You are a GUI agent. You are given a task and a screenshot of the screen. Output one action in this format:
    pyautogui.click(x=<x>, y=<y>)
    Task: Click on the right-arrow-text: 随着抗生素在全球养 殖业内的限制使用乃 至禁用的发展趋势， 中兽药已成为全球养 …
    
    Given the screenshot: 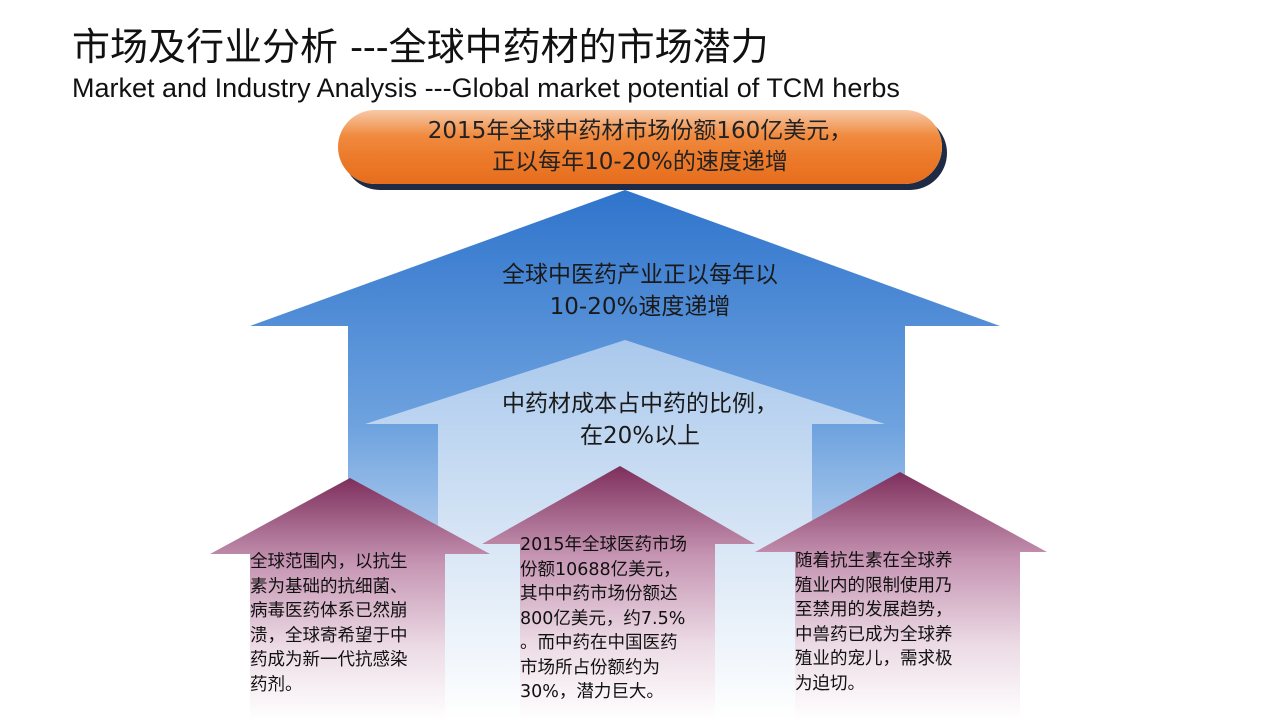 What is the action you would take?
    pyautogui.click(x=874, y=622)
    